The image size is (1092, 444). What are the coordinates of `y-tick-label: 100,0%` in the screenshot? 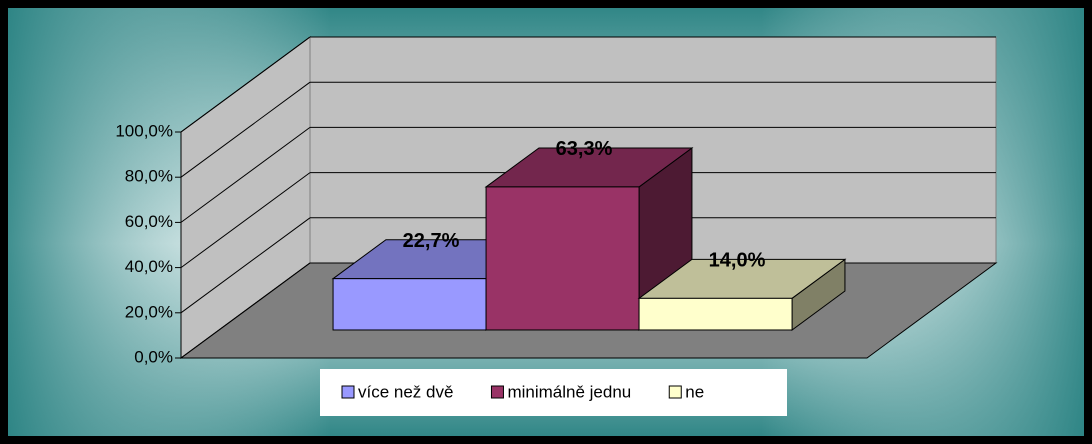 It's located at (144, 130).